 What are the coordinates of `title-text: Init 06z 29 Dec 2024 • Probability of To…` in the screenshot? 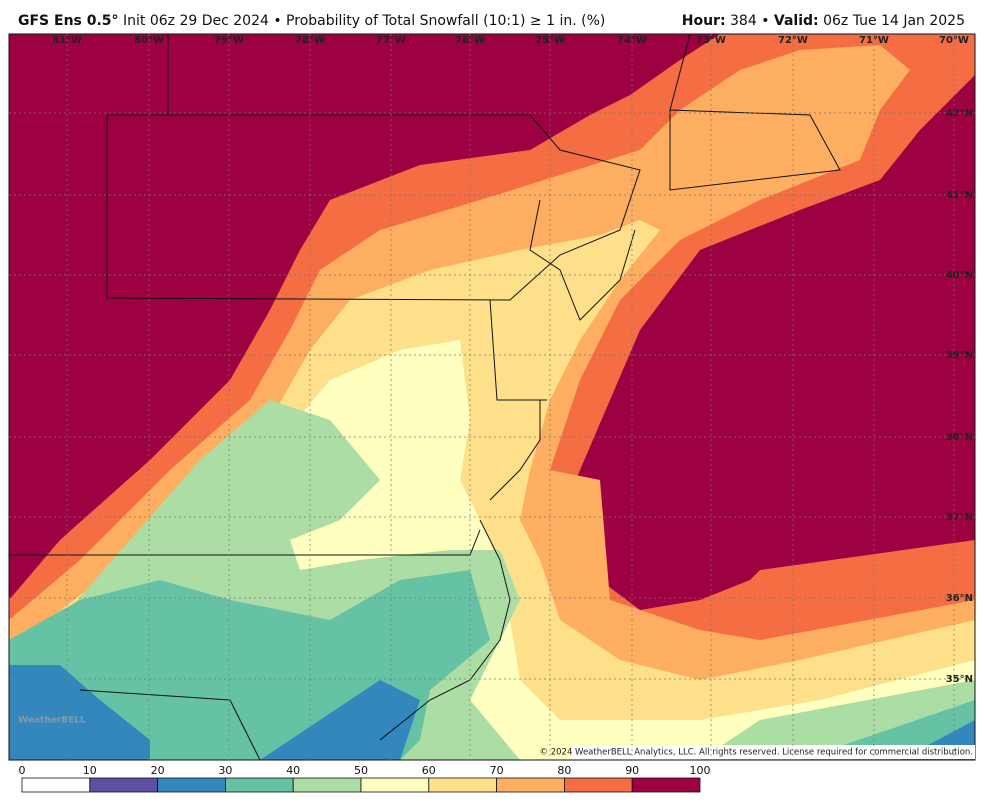 It's located at (364, 21).